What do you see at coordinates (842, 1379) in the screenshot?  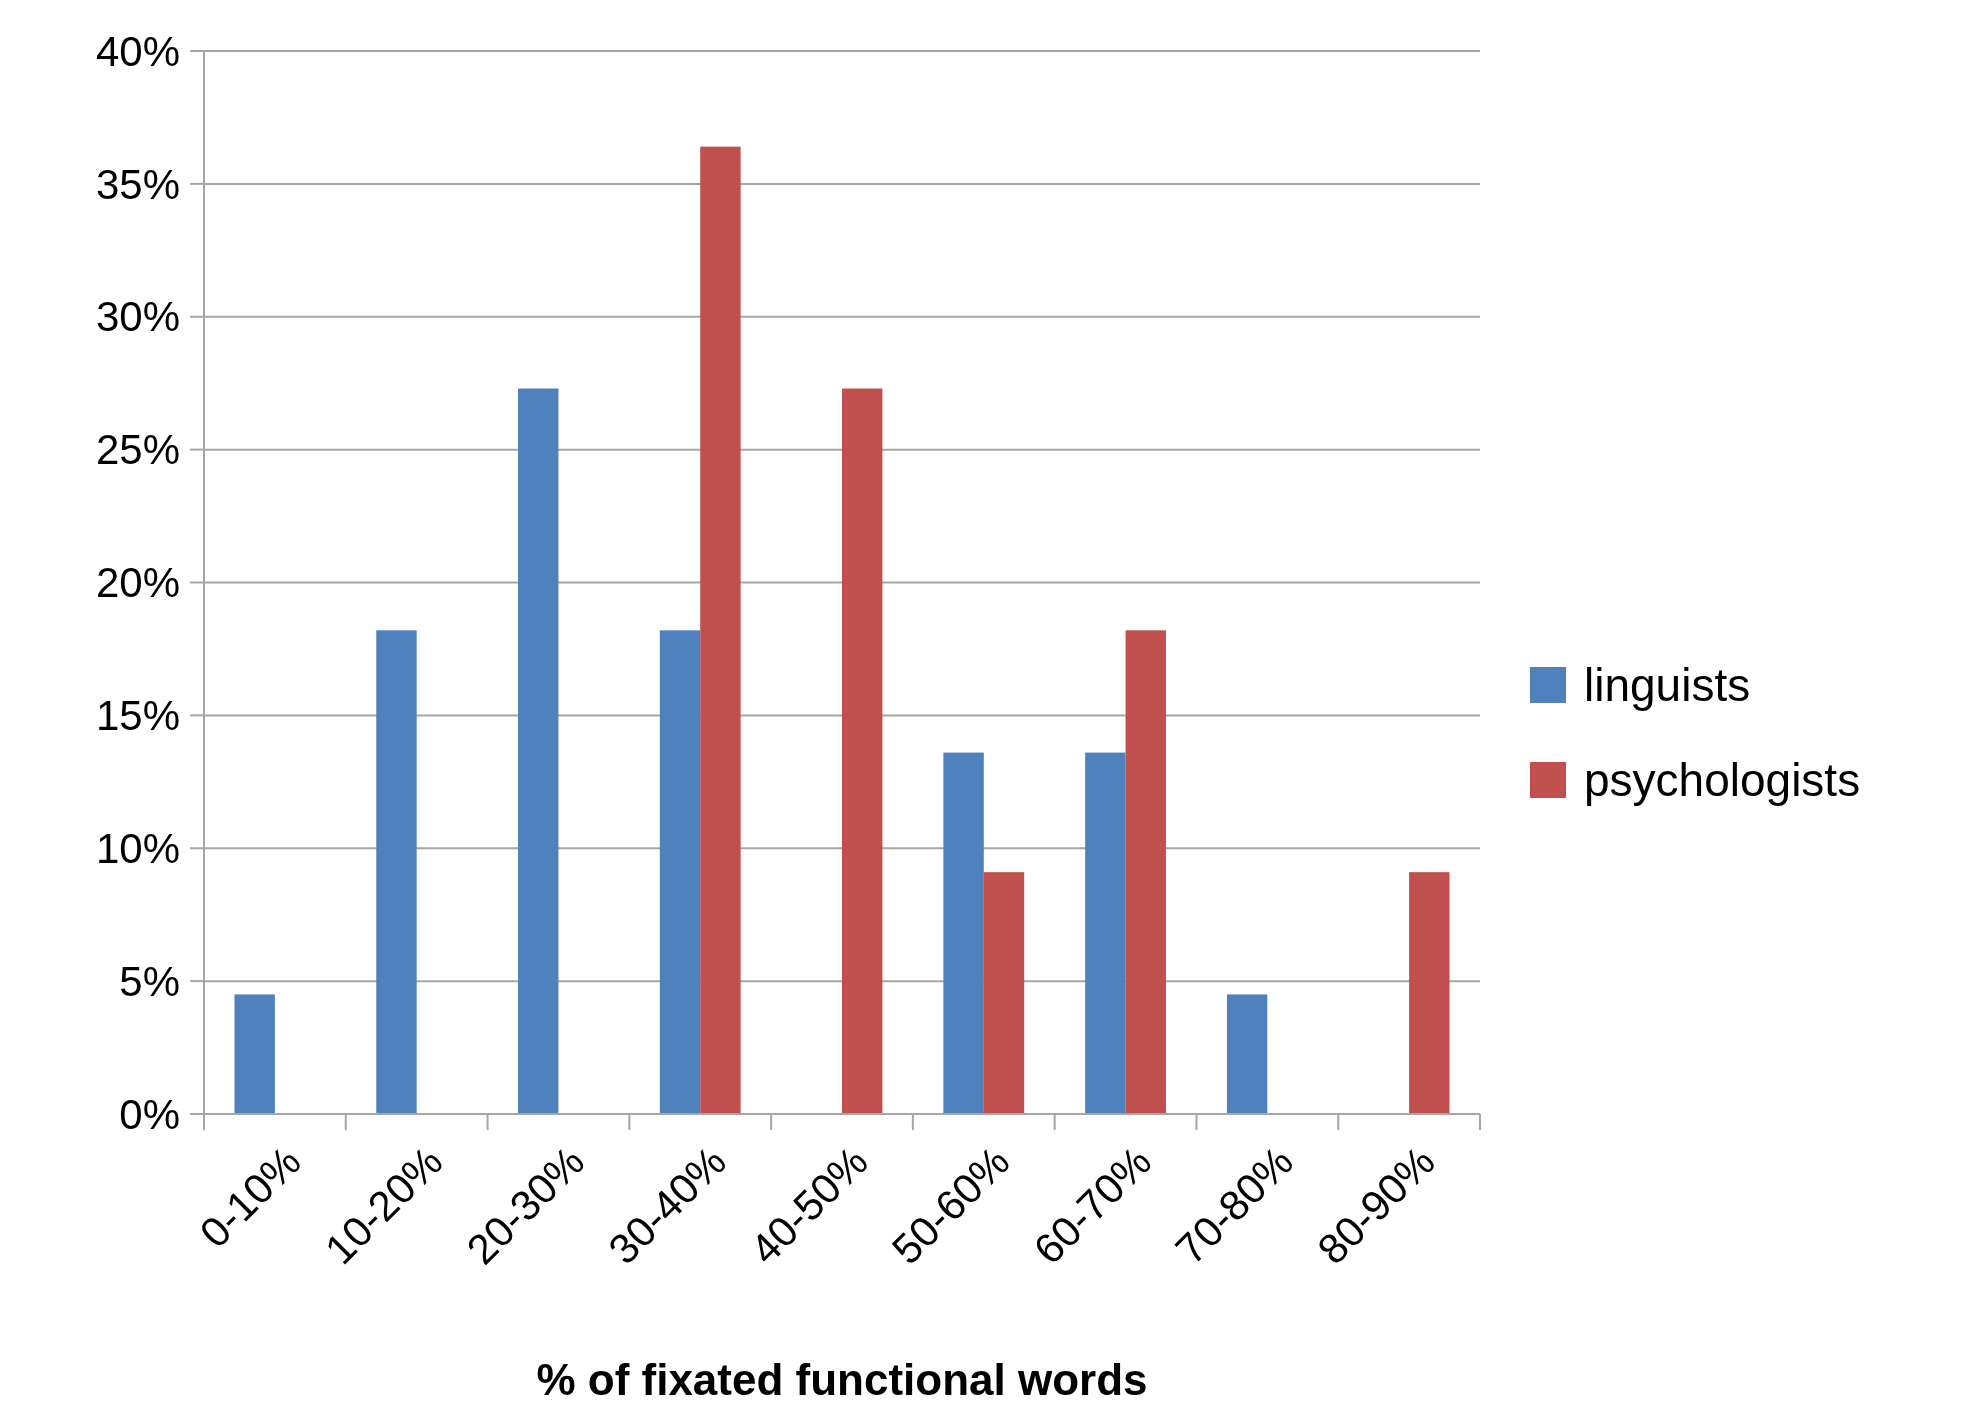 I see `x-axis-title: % of fixated functional words` at bounding box center [842, 1379].